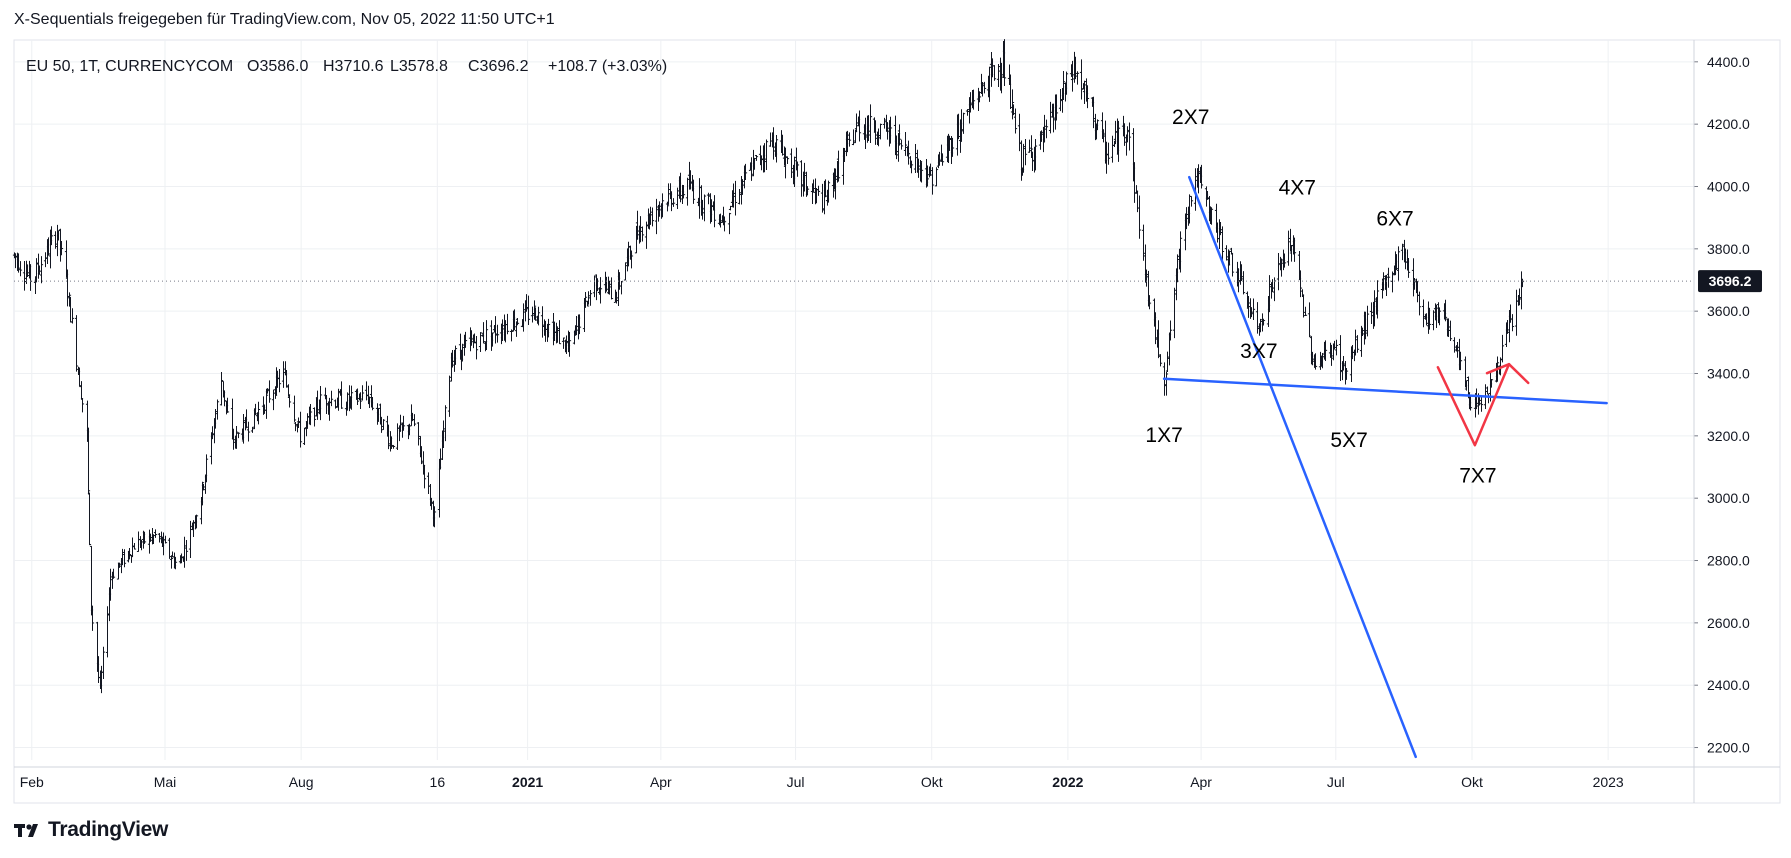 The width and height of the screenshot is (1791, 858). Describe the element at coordinates (1728, 311) in the screenshot. I see `y-tick-label: 3600.0` at that location.